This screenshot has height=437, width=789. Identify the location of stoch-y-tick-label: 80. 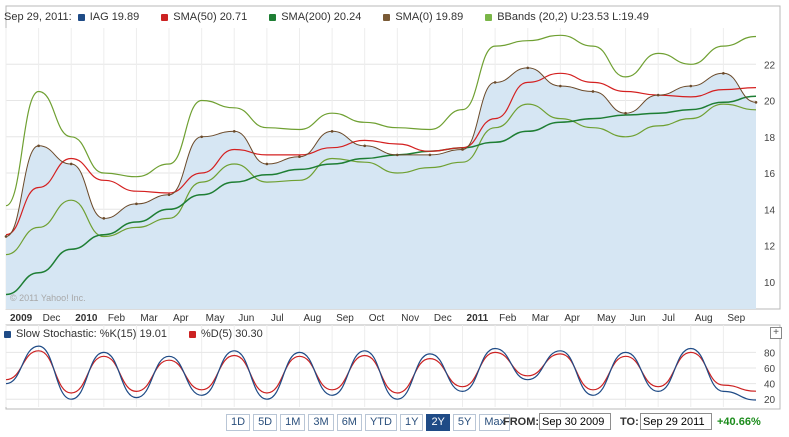
(770, 353).